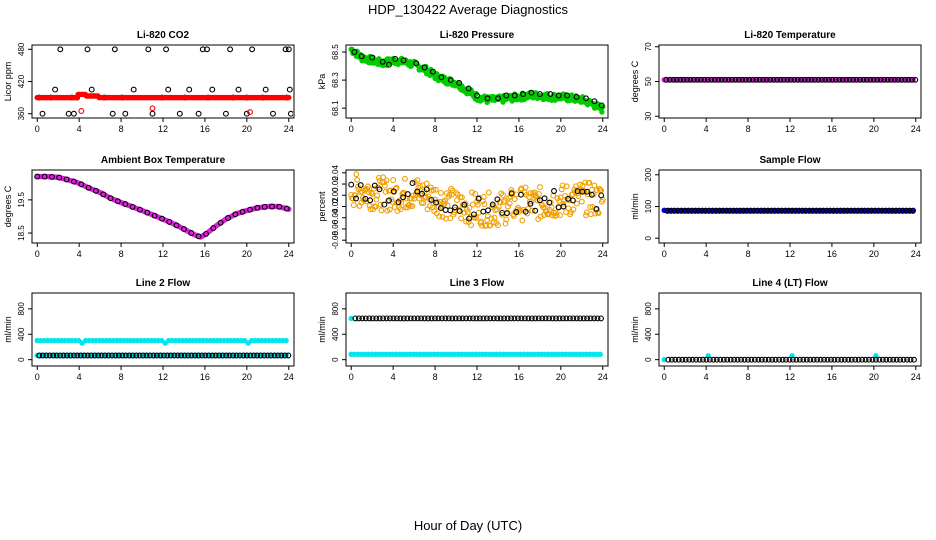 The height and width of the screenshot is (540, 936). Describe the element at coordinates (648, 81) in the screenshot. I see `y-tick-label: 50` at that location.